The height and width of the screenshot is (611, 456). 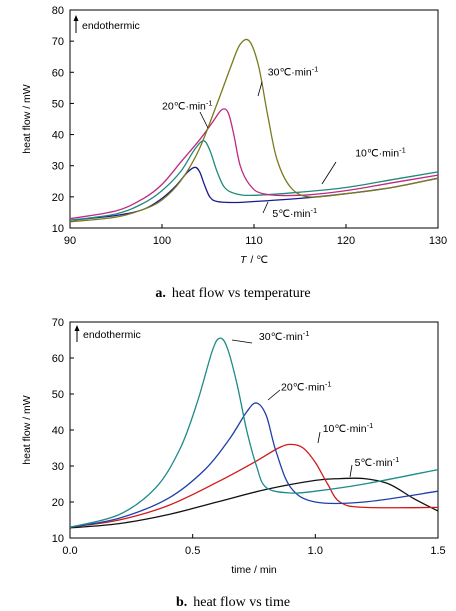 What do you see at coordinates (315, 551) in the screenshot?
I see `x-tick-label: 1.0` at bounding box center [315, 551].